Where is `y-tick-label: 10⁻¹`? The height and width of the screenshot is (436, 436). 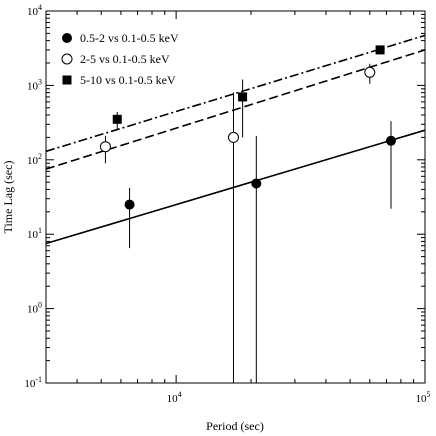 y-tick-label: 10⁻¹ is located at coordinates (33, 382).